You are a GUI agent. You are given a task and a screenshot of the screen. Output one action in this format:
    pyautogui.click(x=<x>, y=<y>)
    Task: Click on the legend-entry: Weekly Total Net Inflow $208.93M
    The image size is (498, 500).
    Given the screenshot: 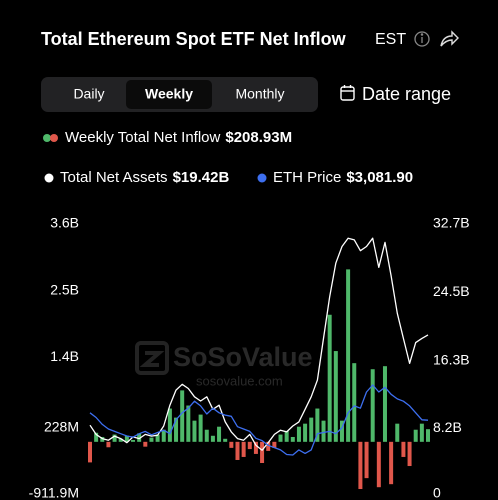 What is the action you would take?
    pyautogui.click(x=178, y=137)
    